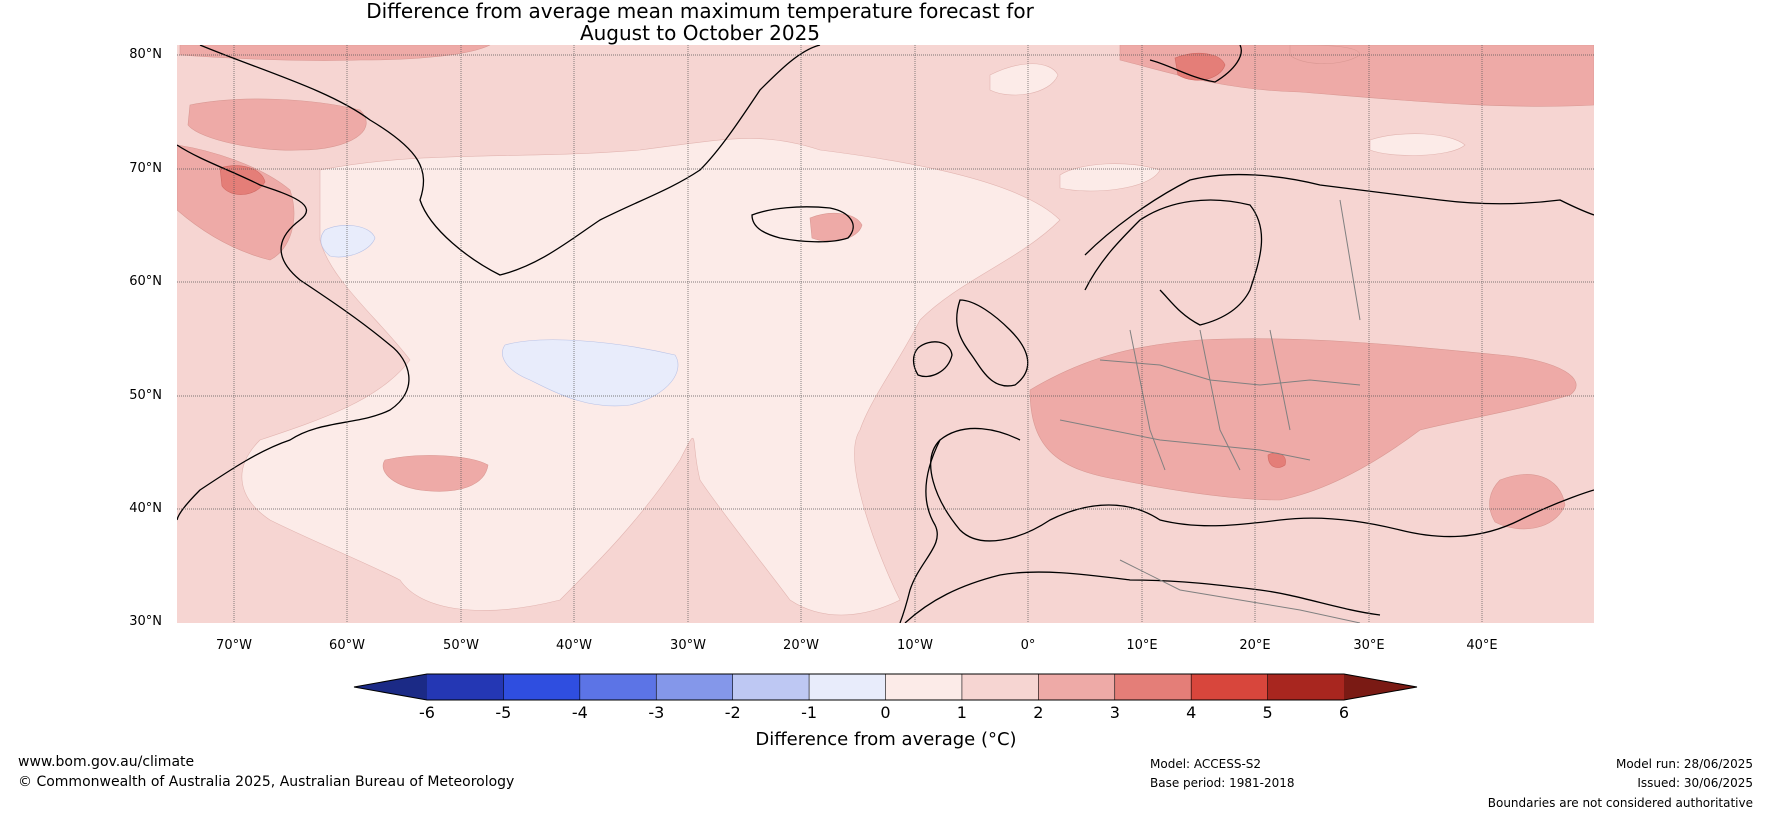 Image resolution: width=1770 pixels, height=816 pixels. What do you see at coordinates (1114, 712) in the screenshot?
I see `colorbar-tick-label: 3` at bounding box center [1114, 712].